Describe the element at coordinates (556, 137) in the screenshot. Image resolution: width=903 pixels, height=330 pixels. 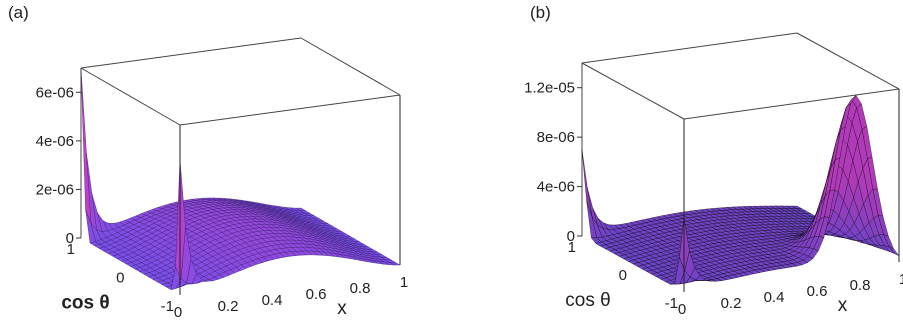
I see `z-tick-label: 8e-06` at that location.